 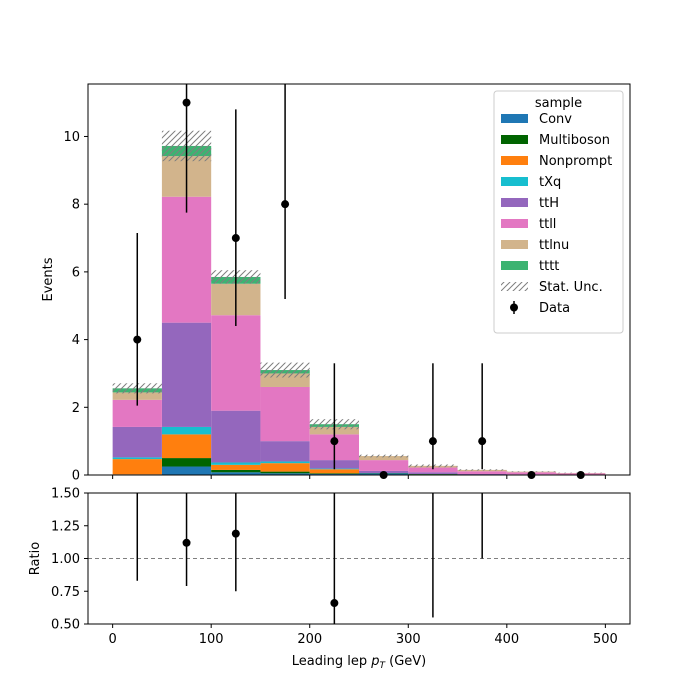 I want to click on legend-marker, so click(x=514, y=307).